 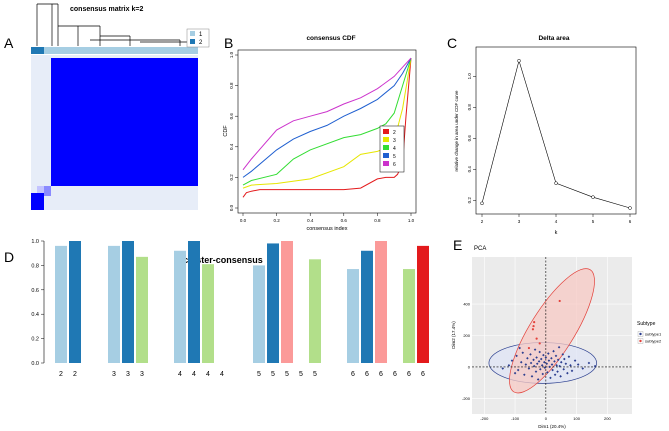 What do you see at coordinates (576, 418) in the screenshot?
I see `pca-xtick-label: 100` at bounding box center [576, 418].